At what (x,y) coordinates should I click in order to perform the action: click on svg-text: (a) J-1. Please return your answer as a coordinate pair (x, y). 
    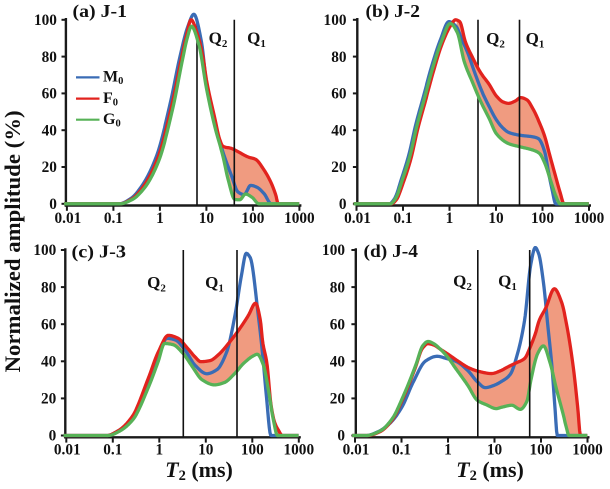
    Looking at the image, I should click on (100, 11).